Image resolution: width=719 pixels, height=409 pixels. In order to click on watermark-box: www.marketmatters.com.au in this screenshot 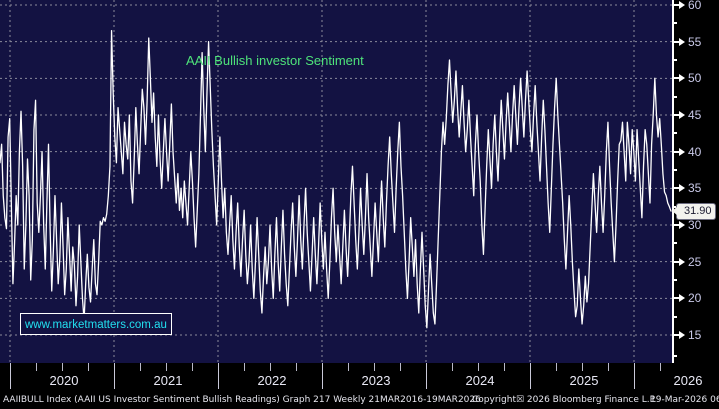, I will do `click(96, 324)`.